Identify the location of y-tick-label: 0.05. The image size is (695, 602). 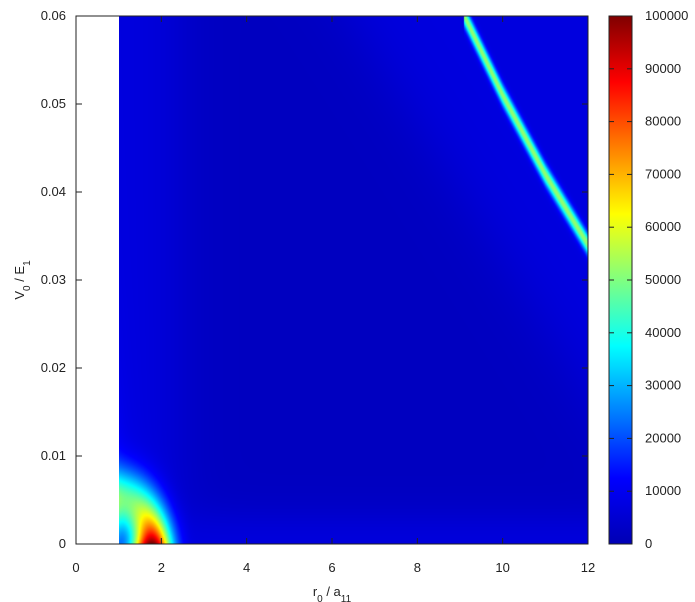
(53, 103).